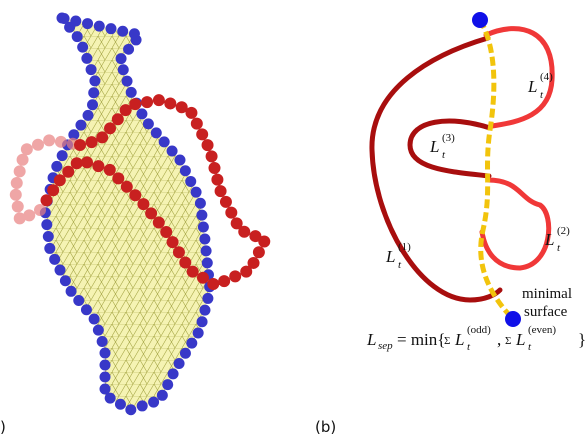 The height and width of the screenshot is (442, 587). Describe the element at coordinates (325, 427) in the screenshot. I see `panel-label: (b)` at that location.